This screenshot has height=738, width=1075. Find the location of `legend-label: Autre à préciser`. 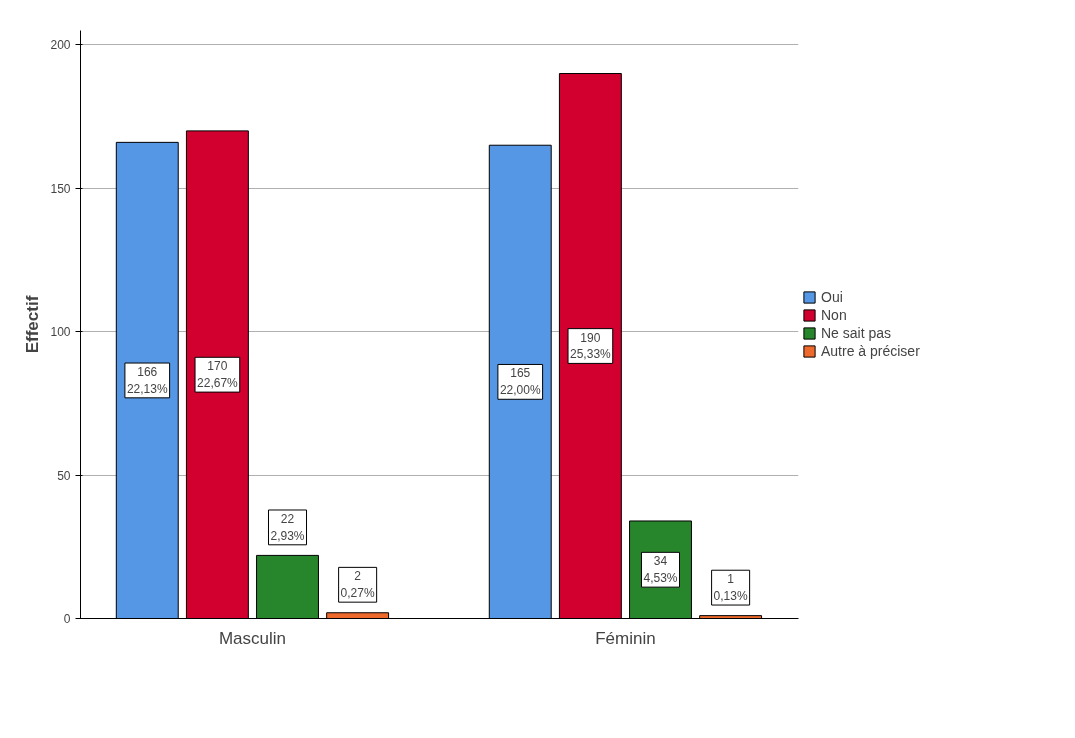

legend-label: Autre à préciser is located at coordinates (870, 351).